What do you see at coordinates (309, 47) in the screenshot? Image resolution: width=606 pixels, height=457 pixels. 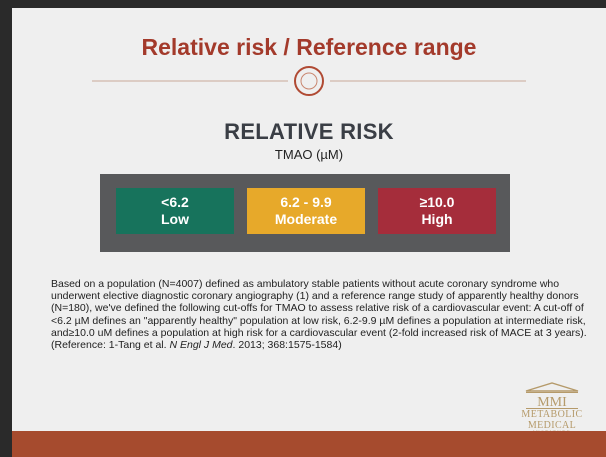 I see `slide-title: Relative risk / Reference range` at bounding box center [309, 47].